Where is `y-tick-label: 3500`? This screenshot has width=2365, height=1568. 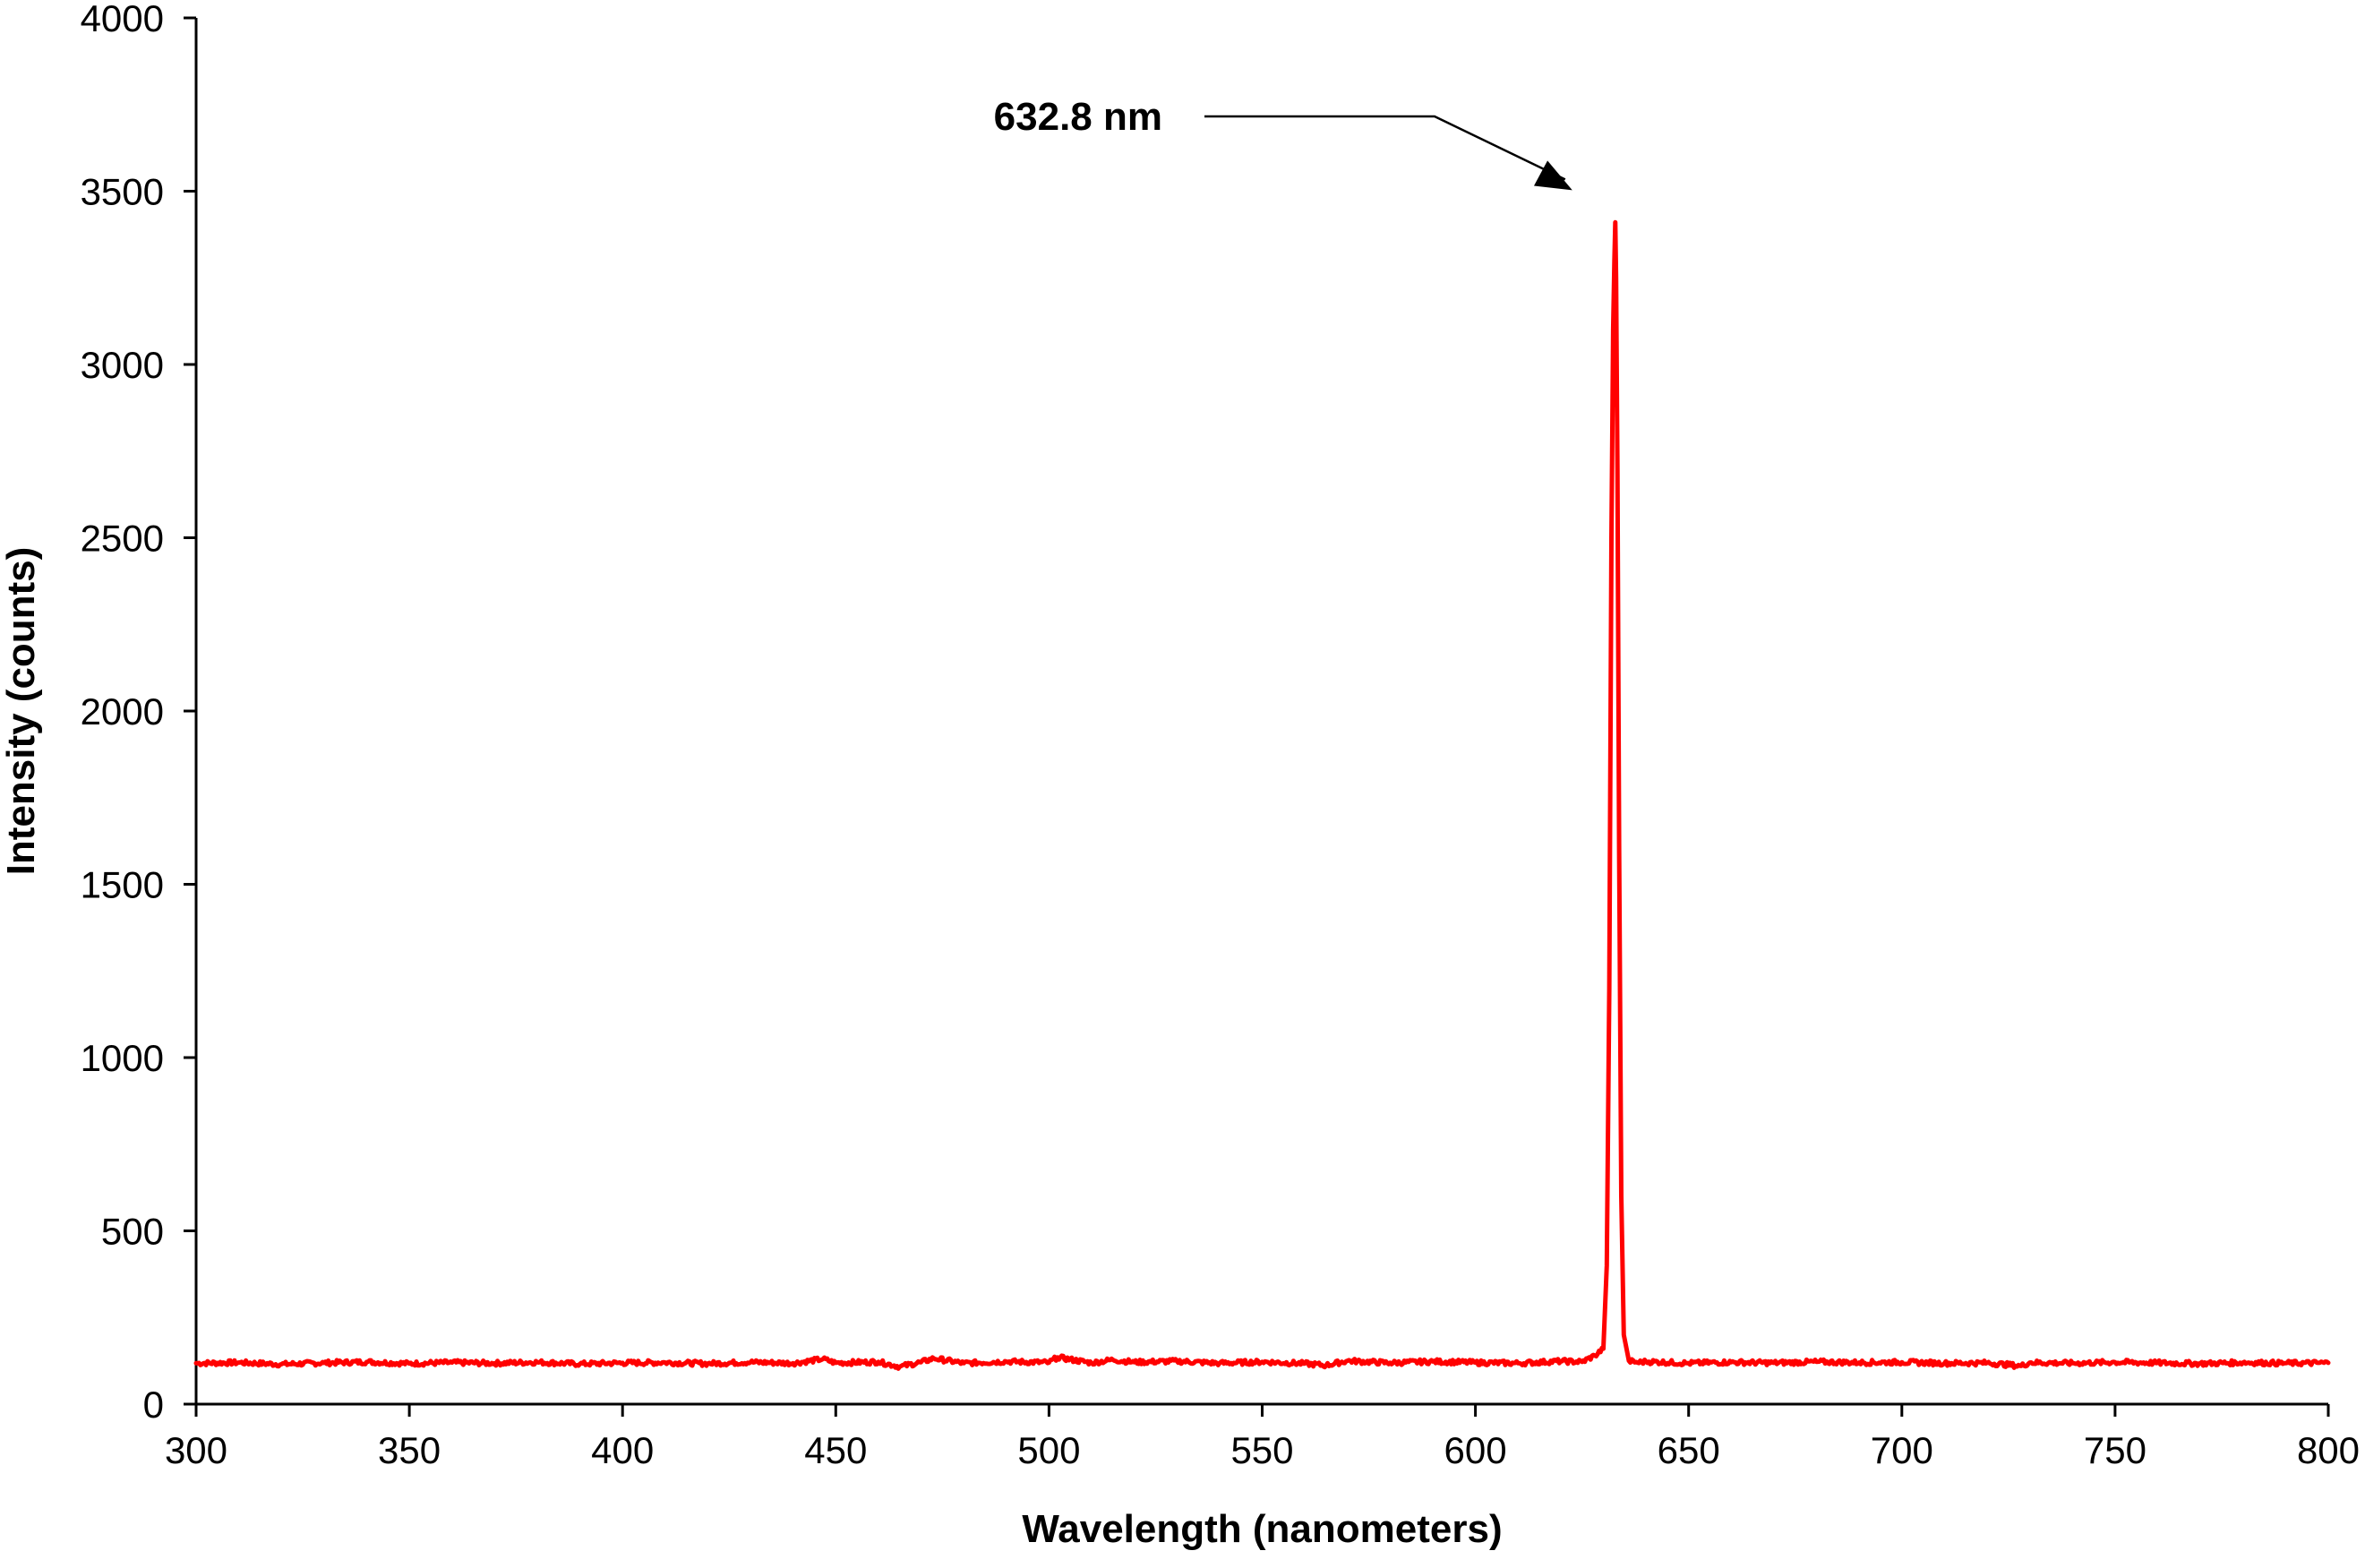 y-tick-label: 3500 is located at coordinates (123, 192).